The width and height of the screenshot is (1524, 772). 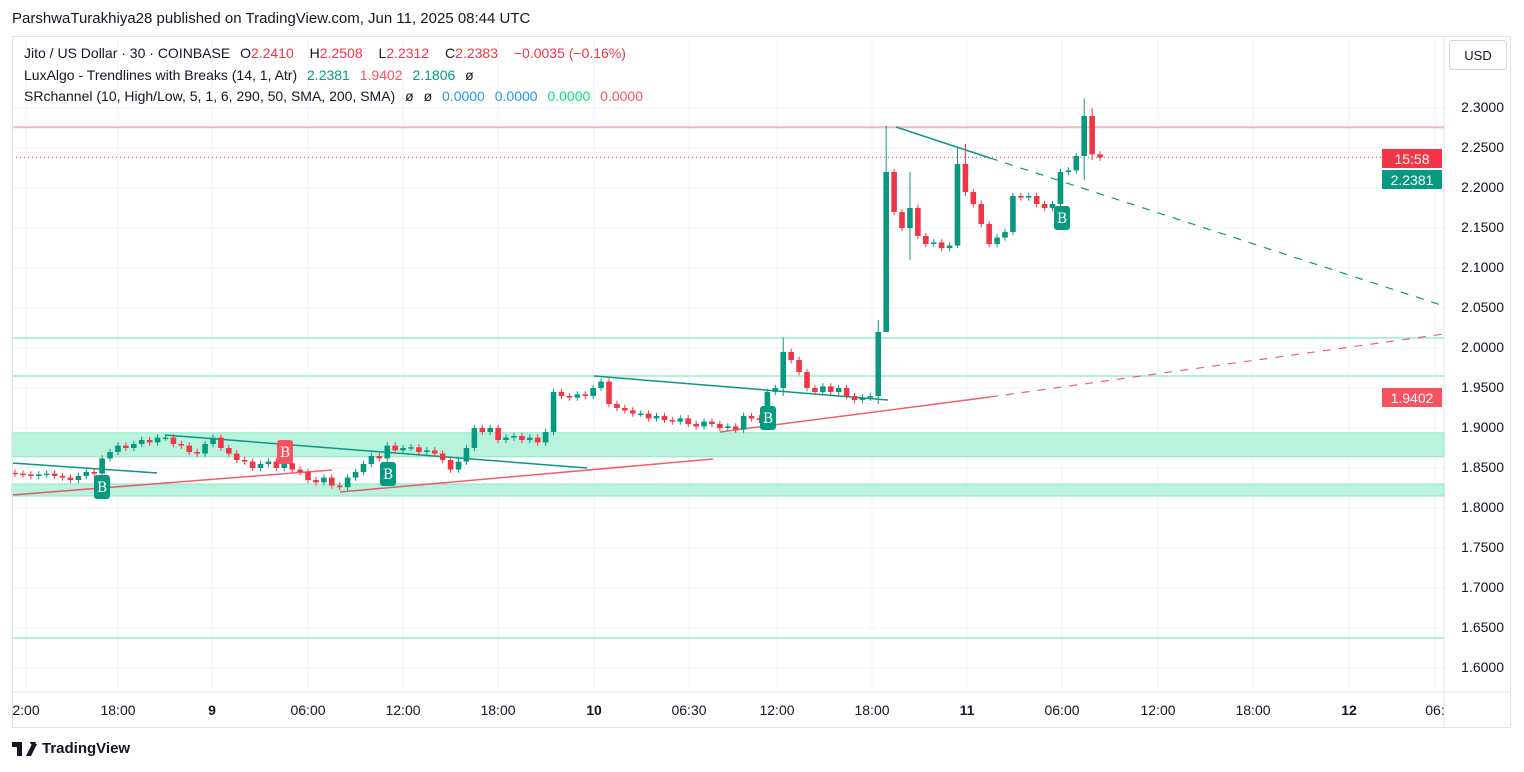 I want to click on indicator-value: 2.1806, so click(x=434, y=75).